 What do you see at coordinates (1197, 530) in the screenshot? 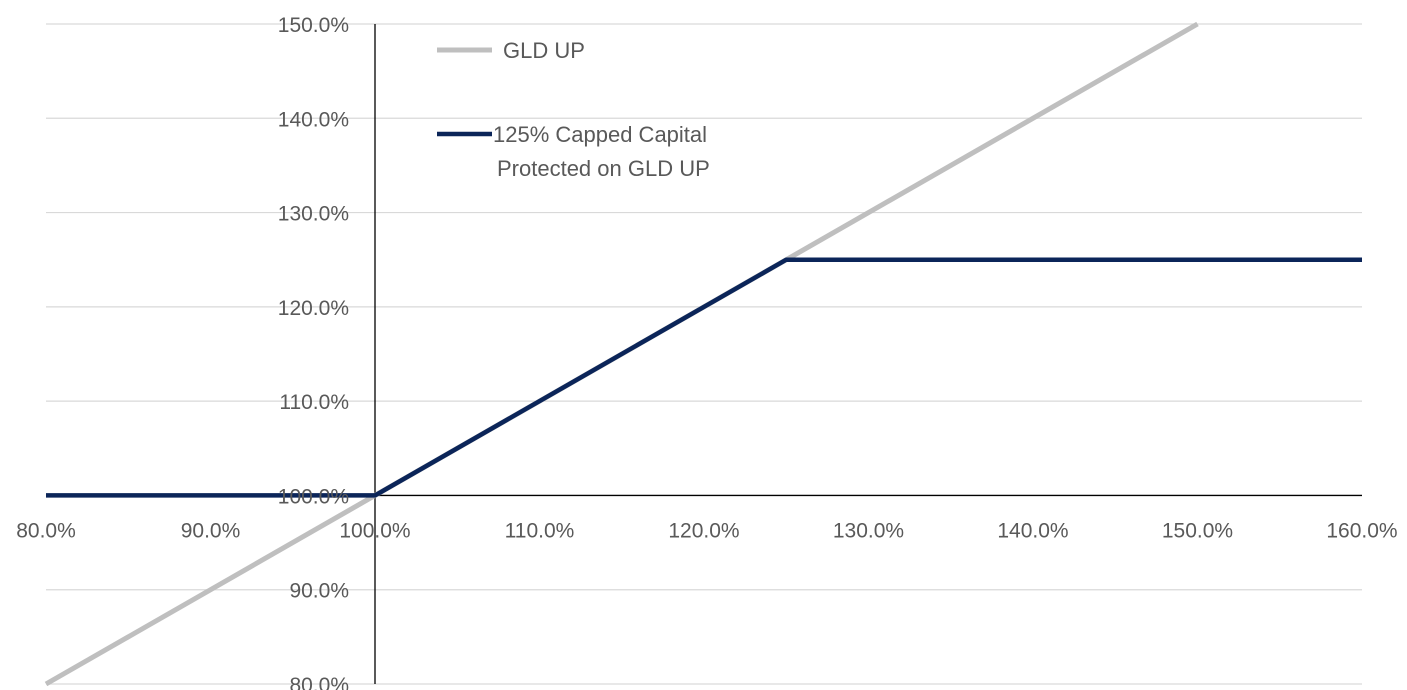
I see `x-tick-label: 150.0%` at bounding box center [1197, 530].